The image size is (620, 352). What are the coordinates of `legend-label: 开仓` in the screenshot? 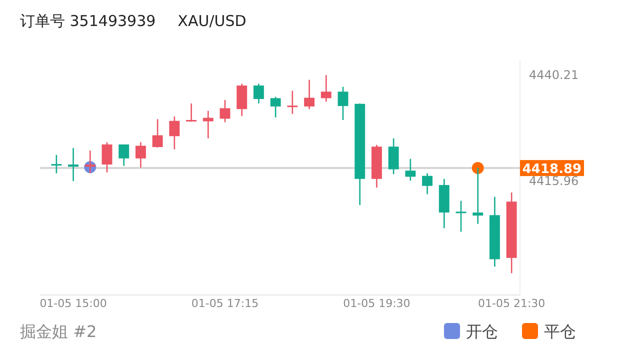 It's located at (482, 331).